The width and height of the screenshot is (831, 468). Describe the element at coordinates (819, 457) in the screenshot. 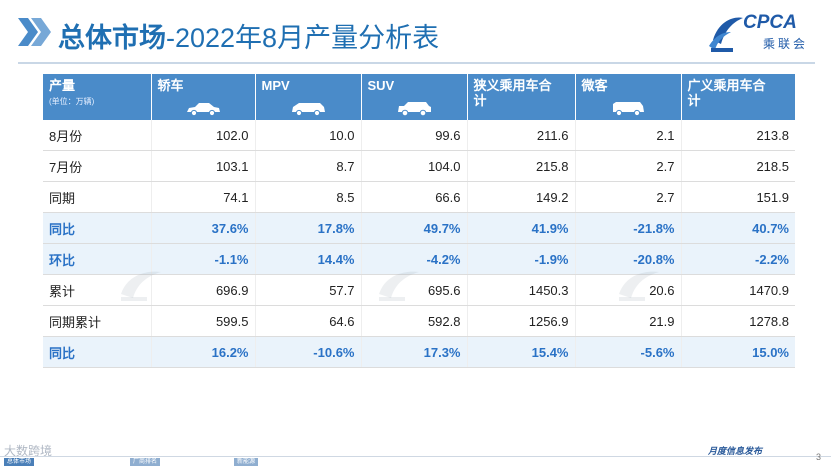

I see `page-number: 3` at that location.